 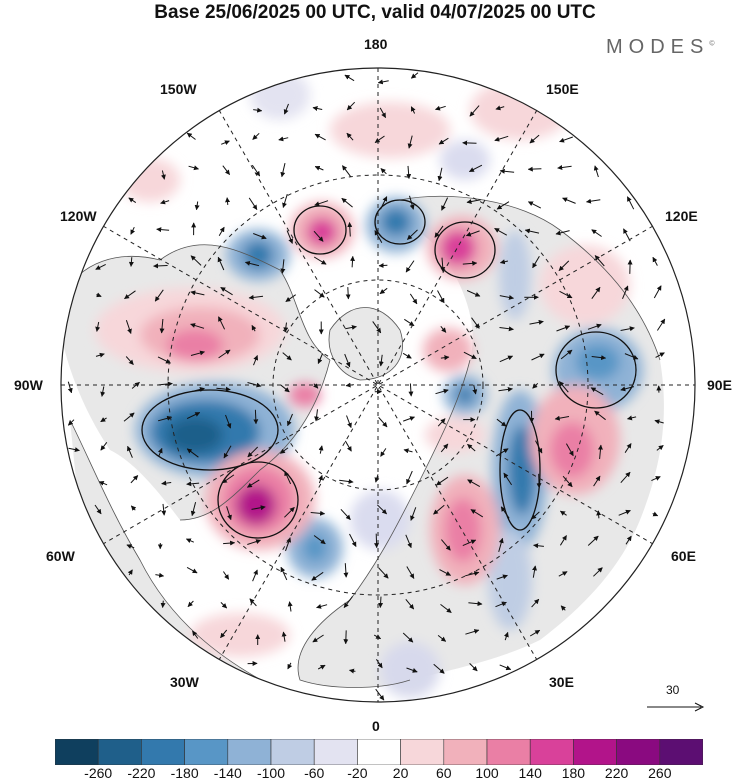 I want to click on lon-label-30w: 30W, so click(x=184, y=682).